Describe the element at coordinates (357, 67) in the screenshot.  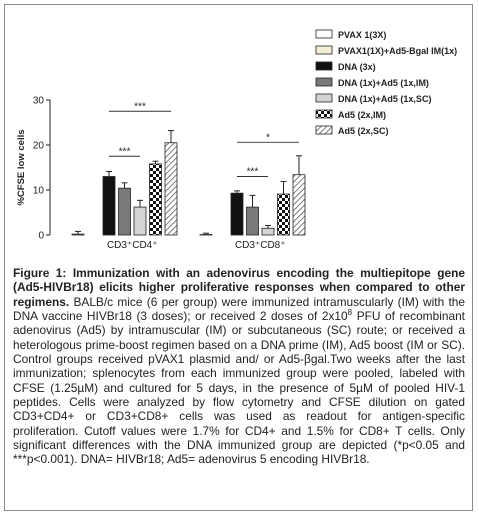
I see `legend-label: DNA (3x)` at that location.